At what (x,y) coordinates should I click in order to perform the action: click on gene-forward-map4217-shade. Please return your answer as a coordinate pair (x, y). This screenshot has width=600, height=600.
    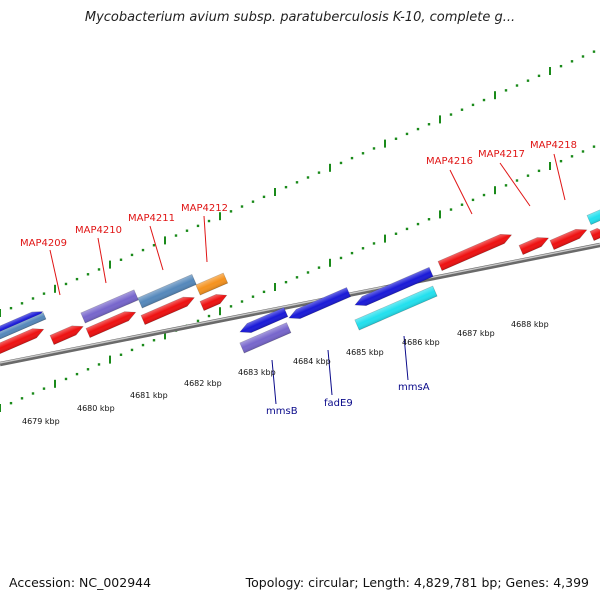
    Looking at the image, I should click on (534, 246).